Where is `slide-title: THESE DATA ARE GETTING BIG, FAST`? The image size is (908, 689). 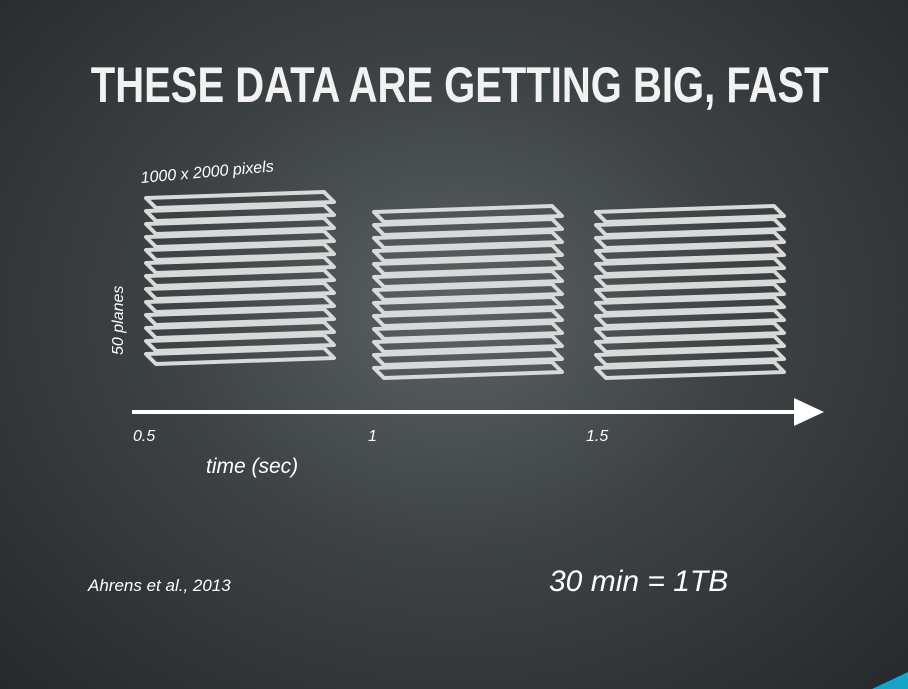
slide-title: THESE DATA ARE GETTING BIG, FAST is located at coordinates (459, 85).